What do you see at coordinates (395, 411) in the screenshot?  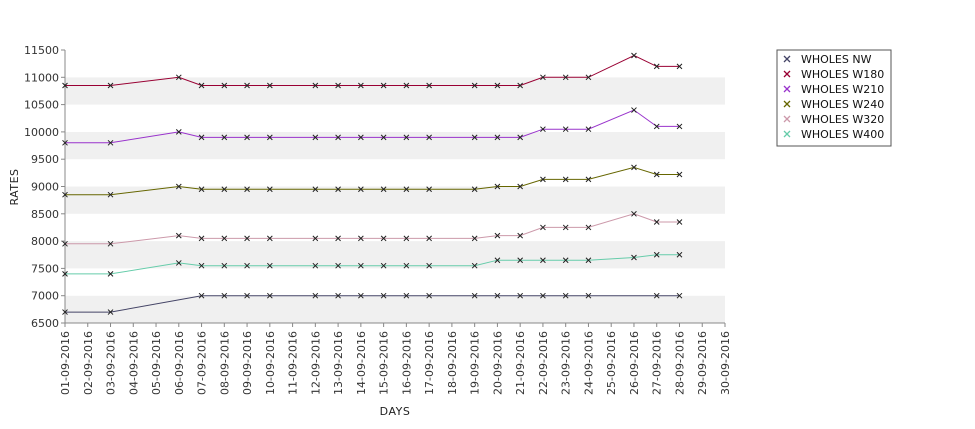 I see `x-axis-title: DAYS` at bounding box center [395, 411].